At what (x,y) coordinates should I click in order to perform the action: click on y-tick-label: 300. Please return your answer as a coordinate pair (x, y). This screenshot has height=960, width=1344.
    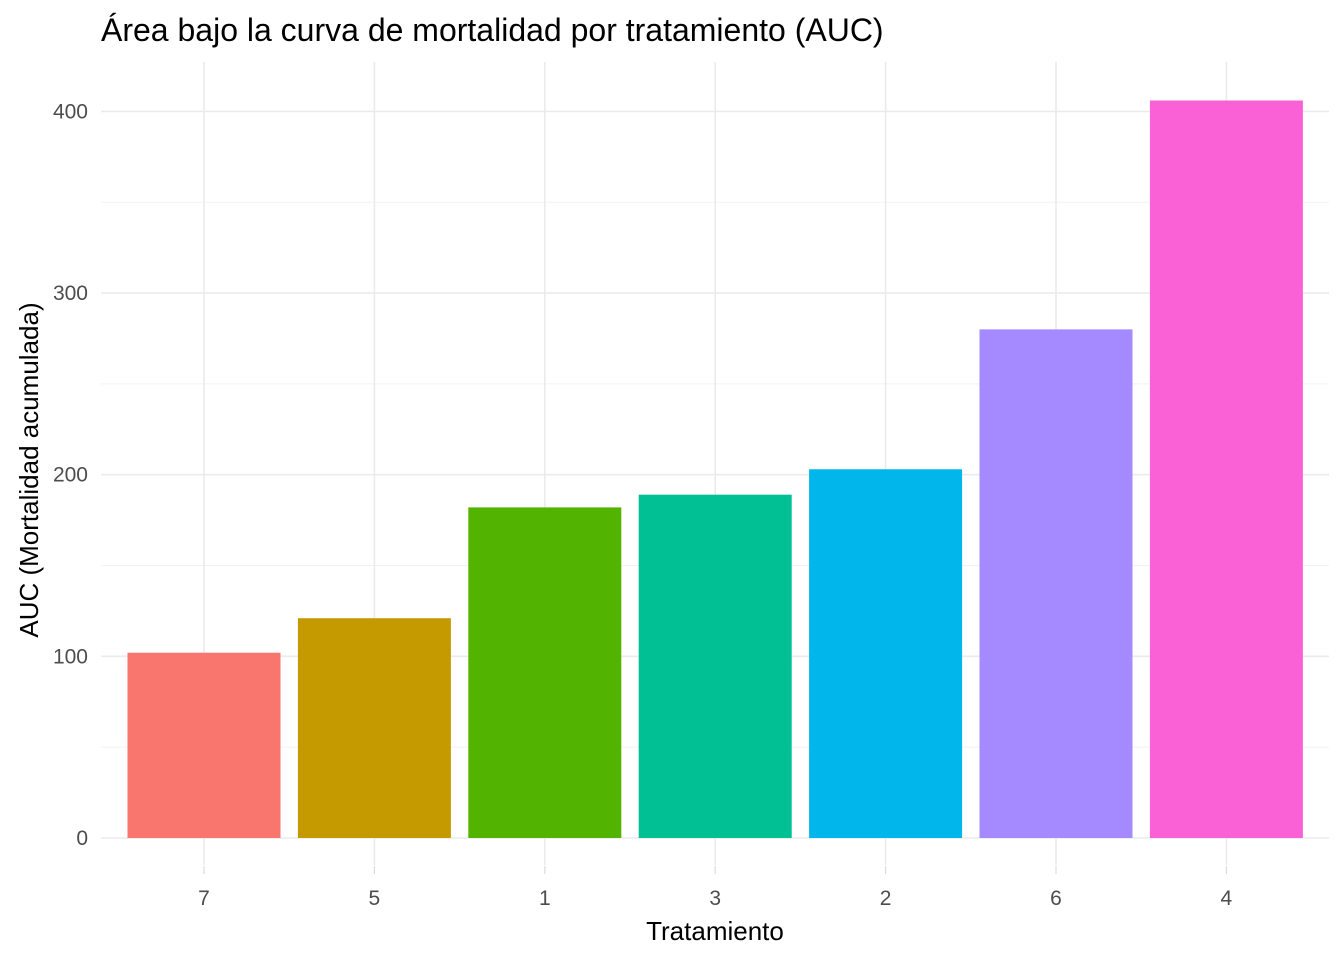
    Looking at the image, I should click on (70, 293).